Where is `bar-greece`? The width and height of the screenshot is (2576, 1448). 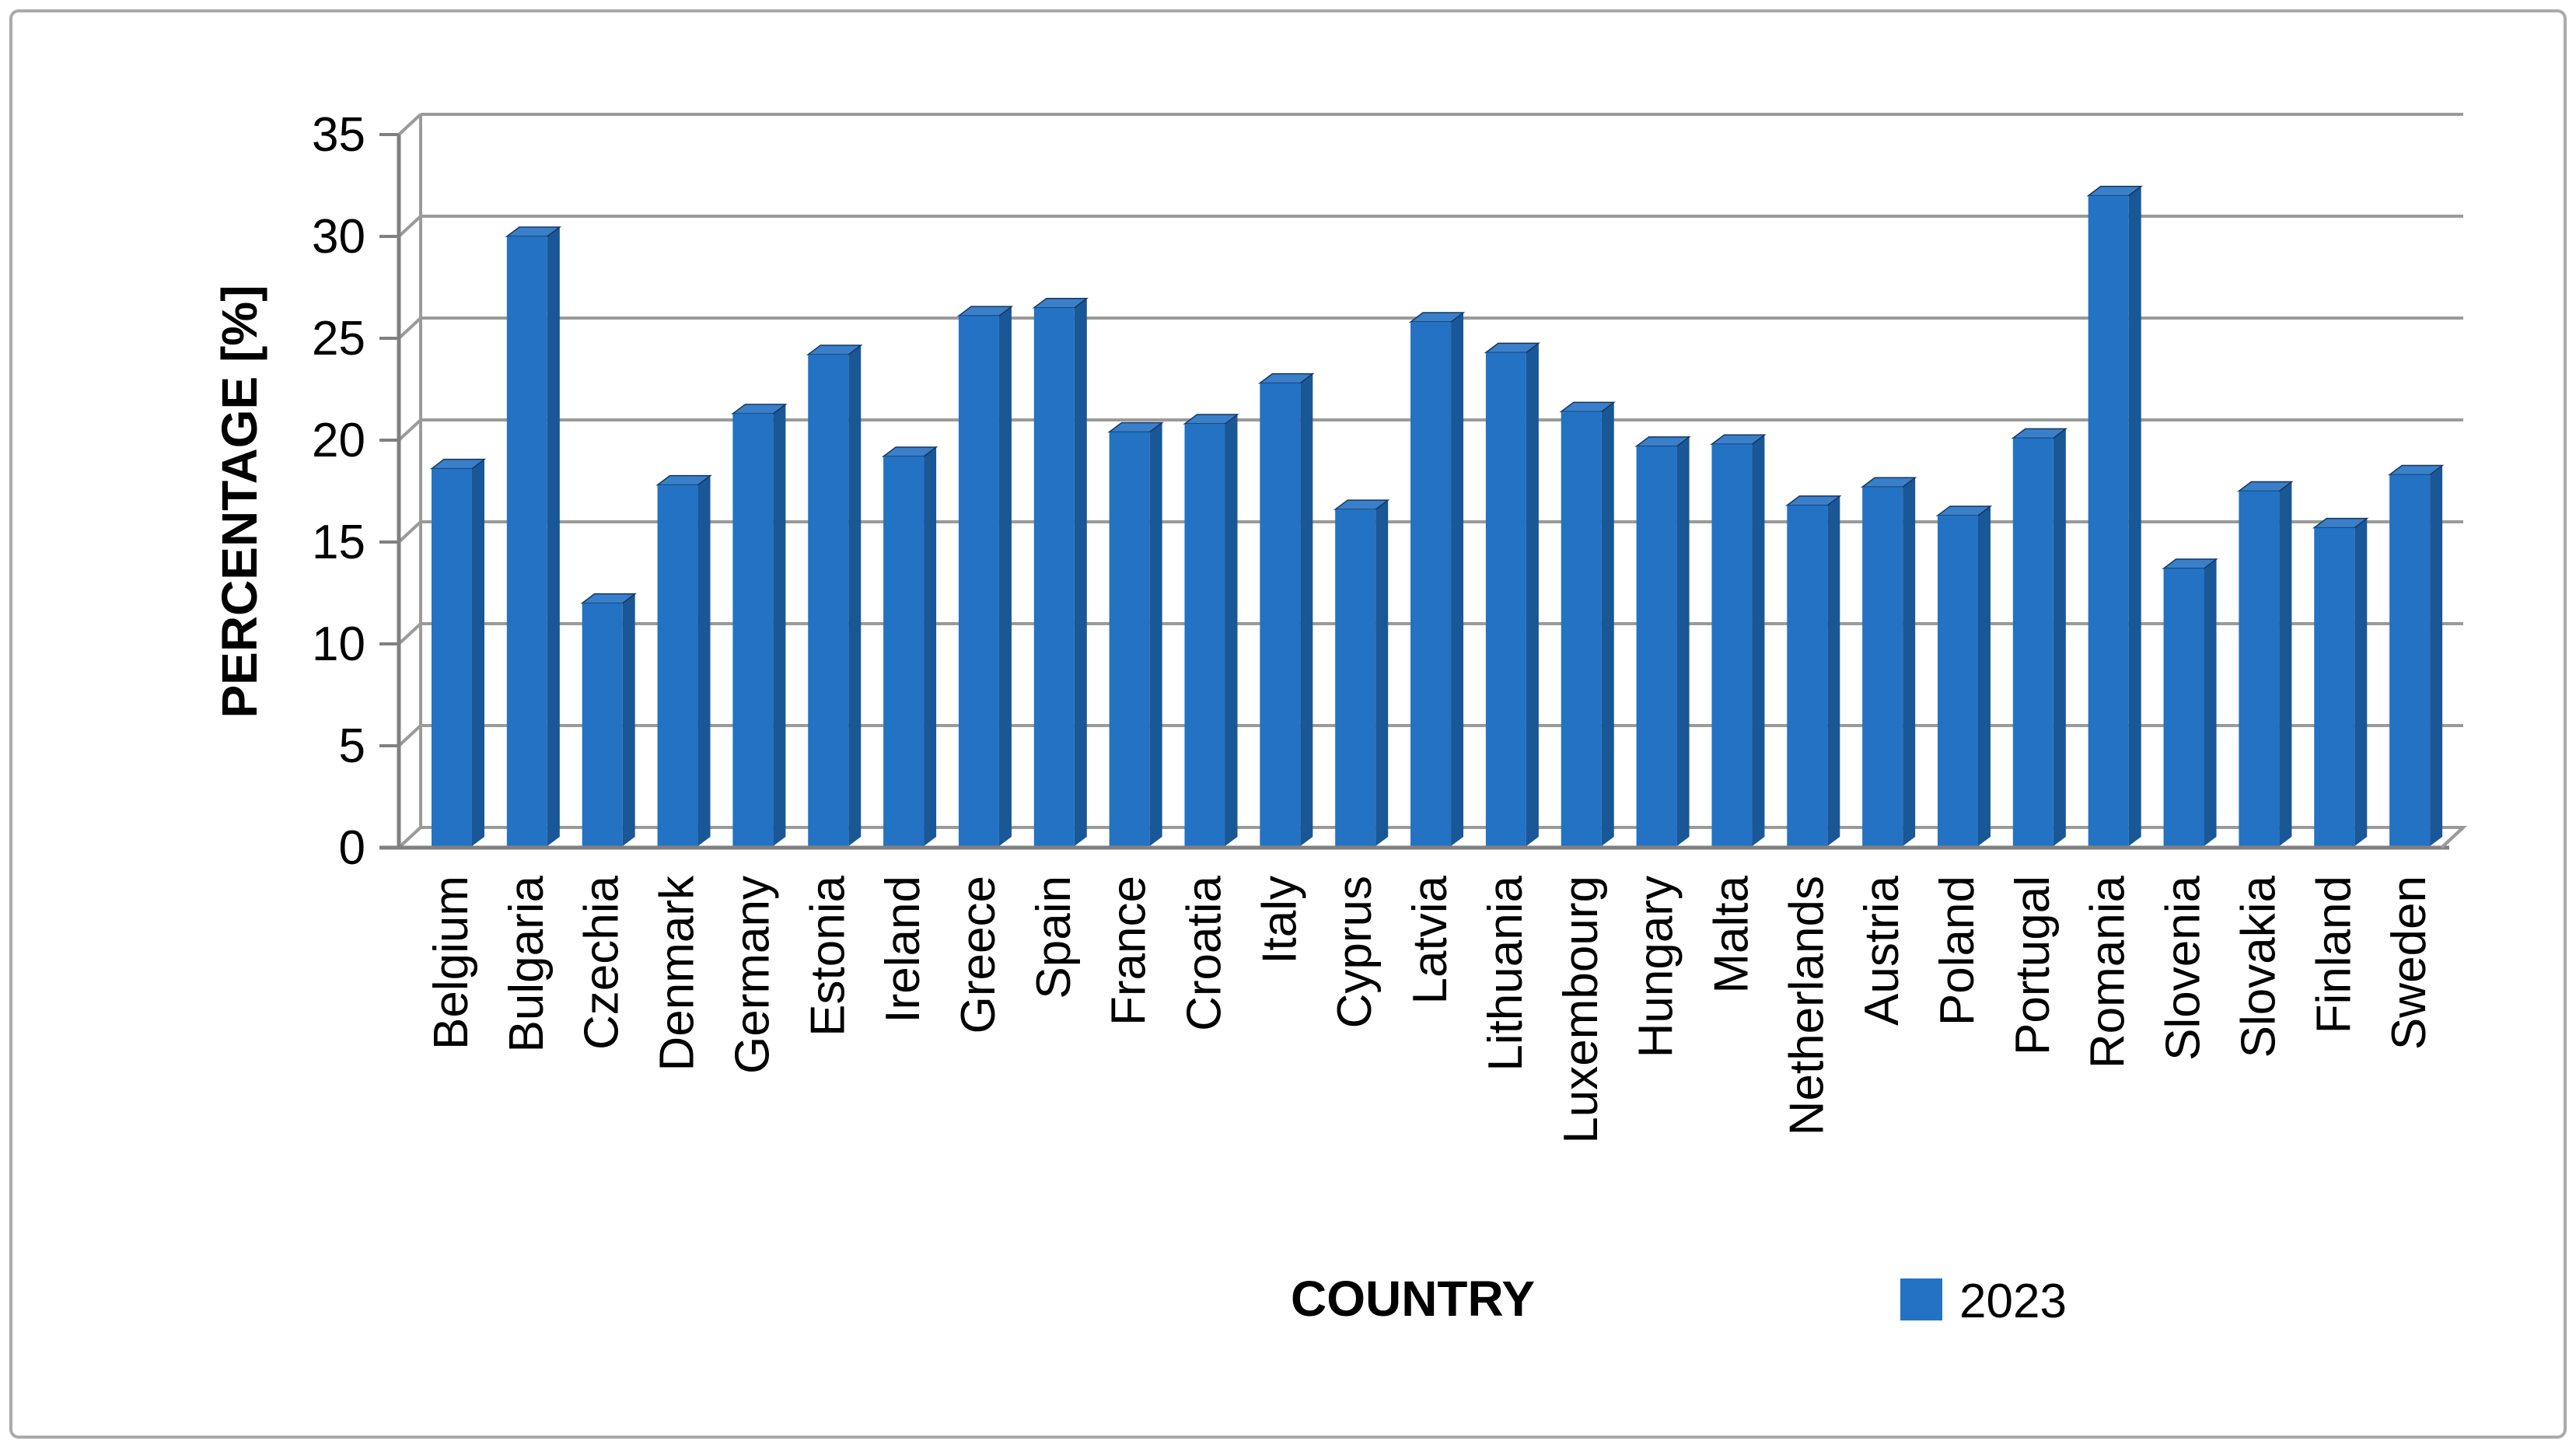
bar-greece is located at coordinates (985, 576).